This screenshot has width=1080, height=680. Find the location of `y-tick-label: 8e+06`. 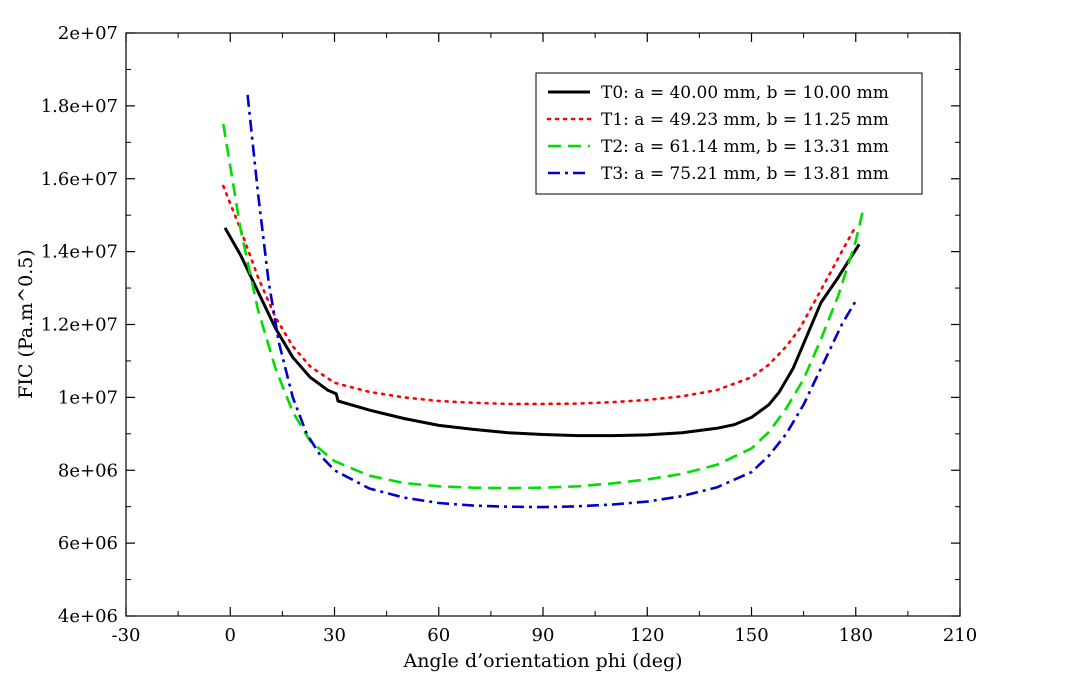

y-tick-label: 8e+06 is located at coordinates (88, 470).